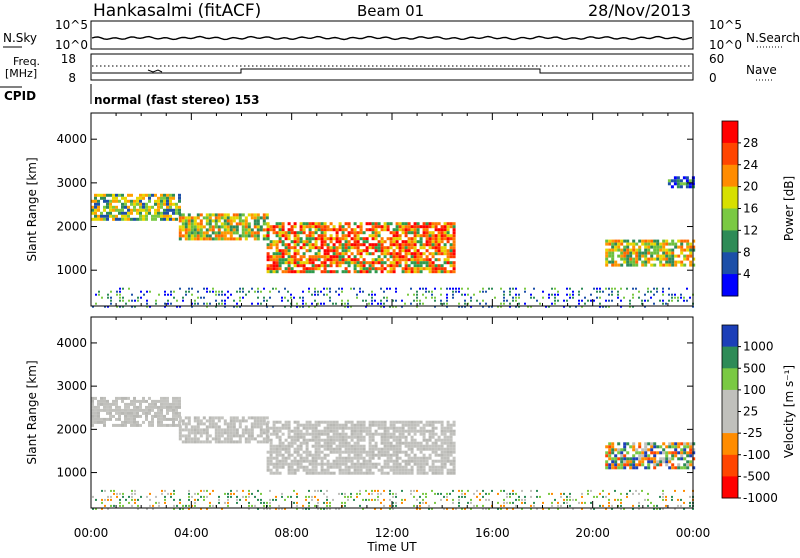 Image resolution: width=800 pixels, height=558 pixels. I want to click on x-tick-label-2: 08:00, so click(291, 533).